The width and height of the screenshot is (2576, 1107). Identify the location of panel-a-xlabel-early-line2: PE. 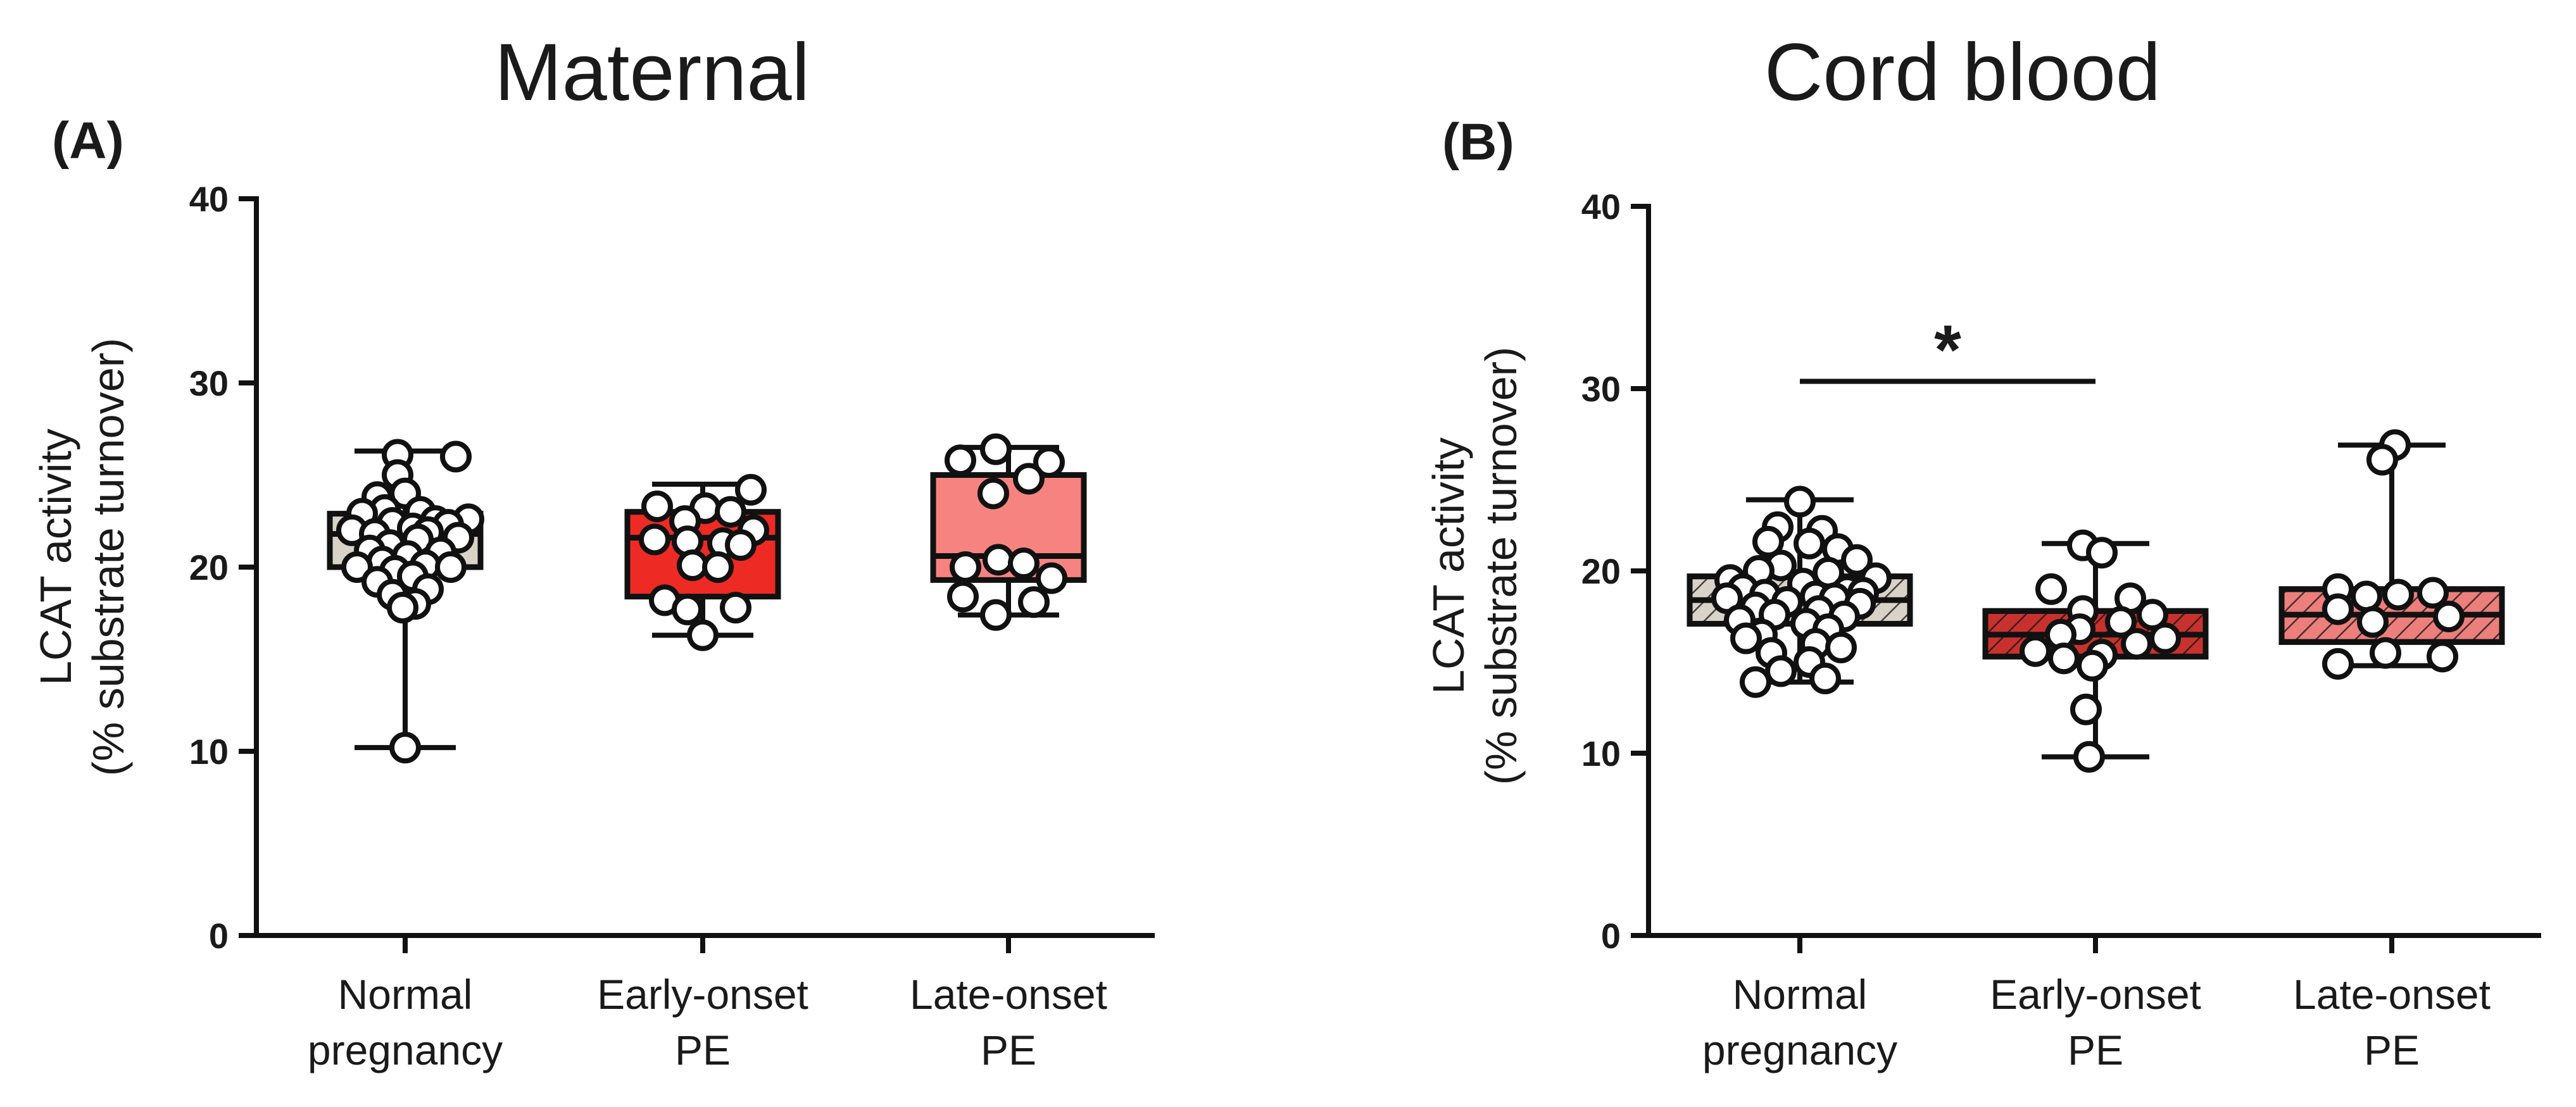
(703, 1050).